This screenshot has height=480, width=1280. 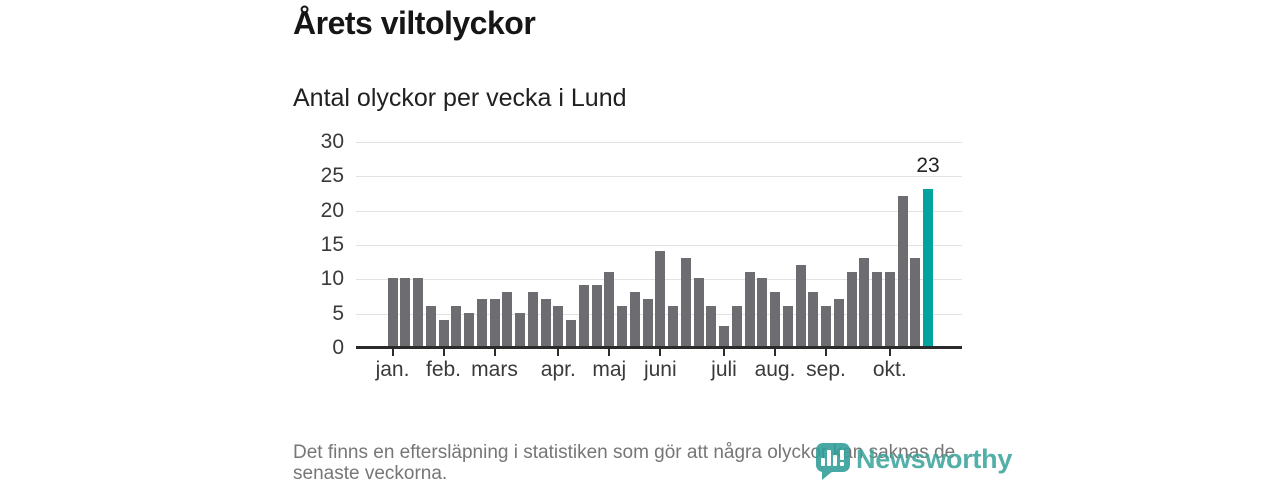 I want to click on x-axis-label-sep: sep., so click(x=826, y=369).